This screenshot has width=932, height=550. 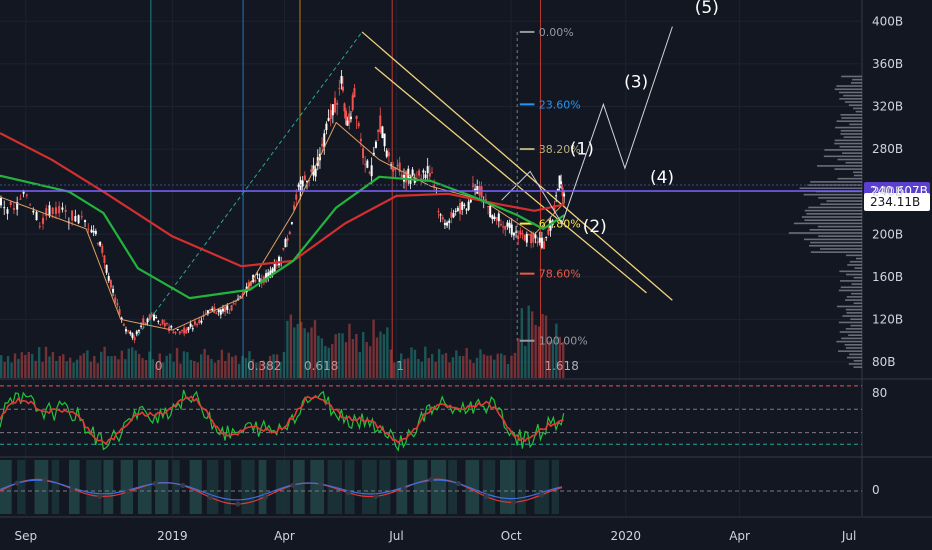 I want to click on osc-line-a, so click(x=281, y=491).